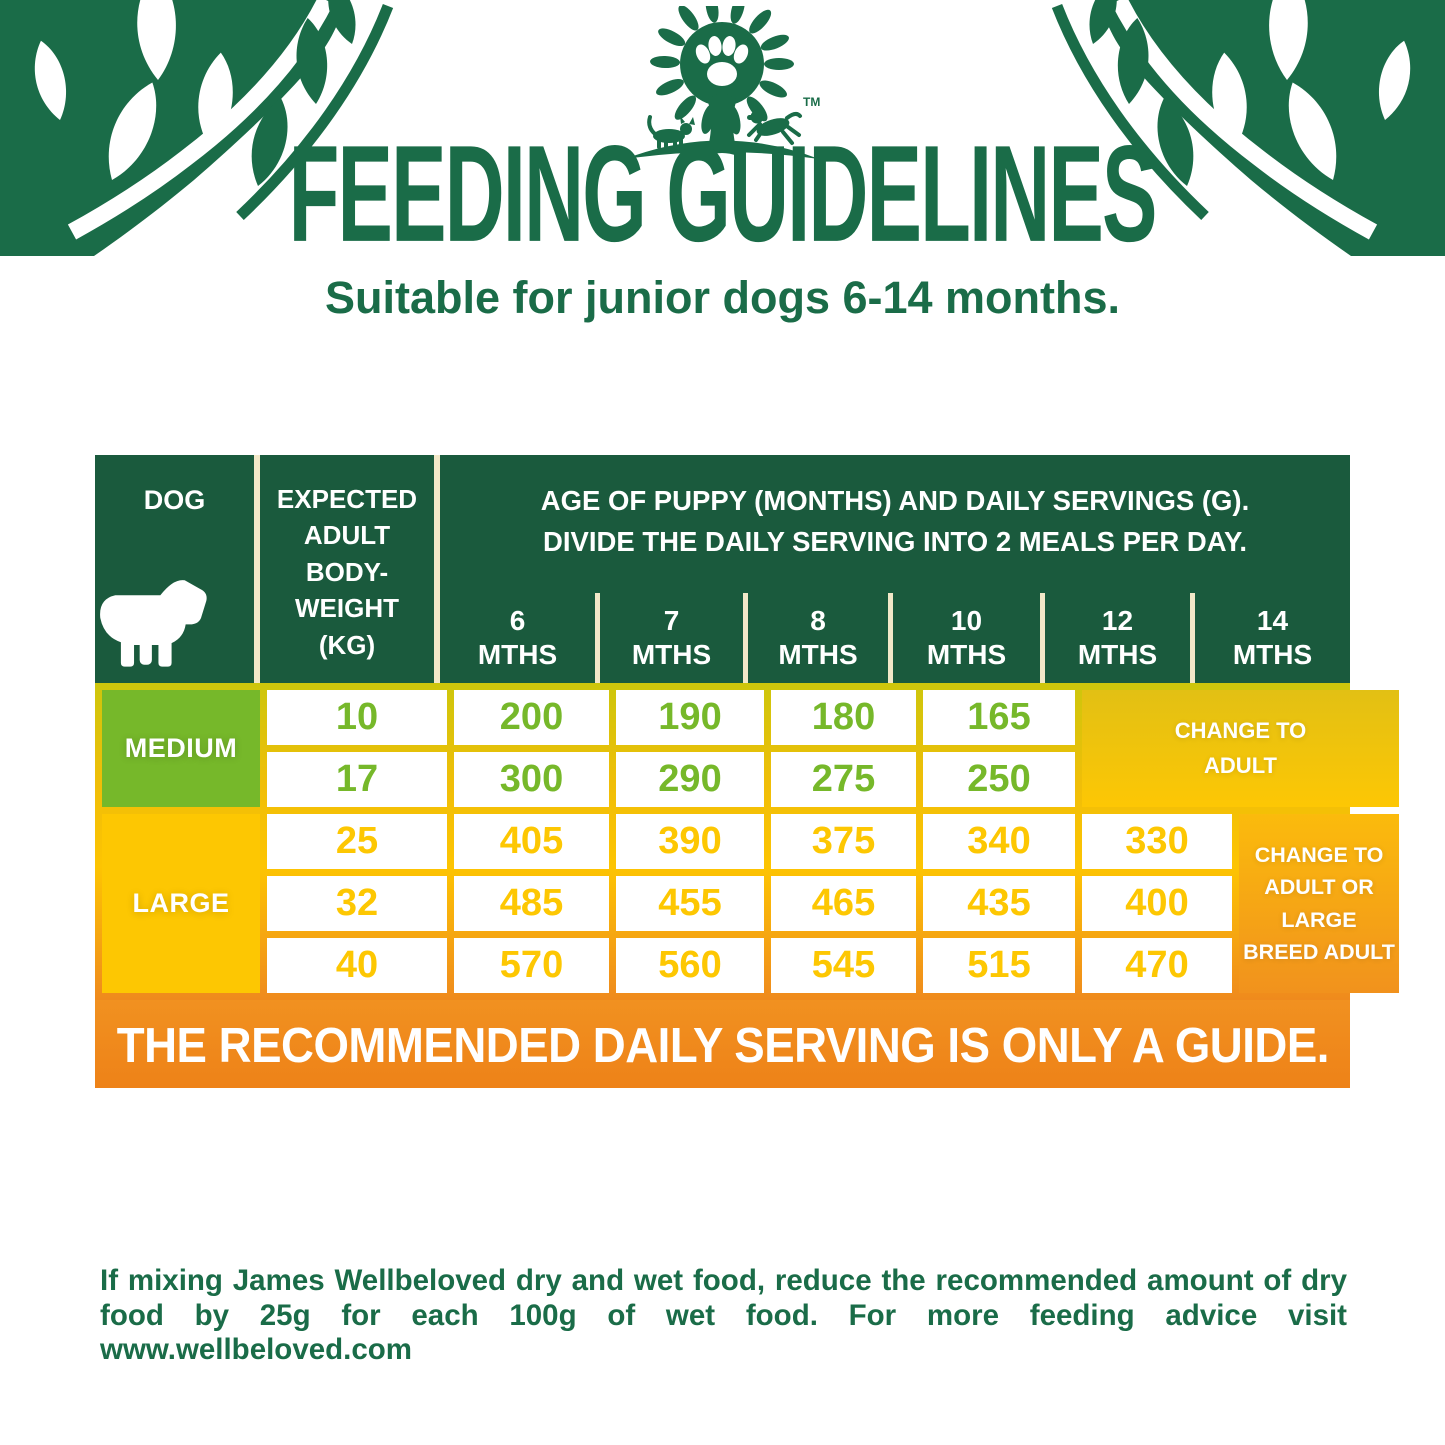 Image resolution: width=1445 pixels, height=1445 pixels. Describe the element at coordinates (999, 903) in the screenshot. I see `serving-cell: 435` at that location.